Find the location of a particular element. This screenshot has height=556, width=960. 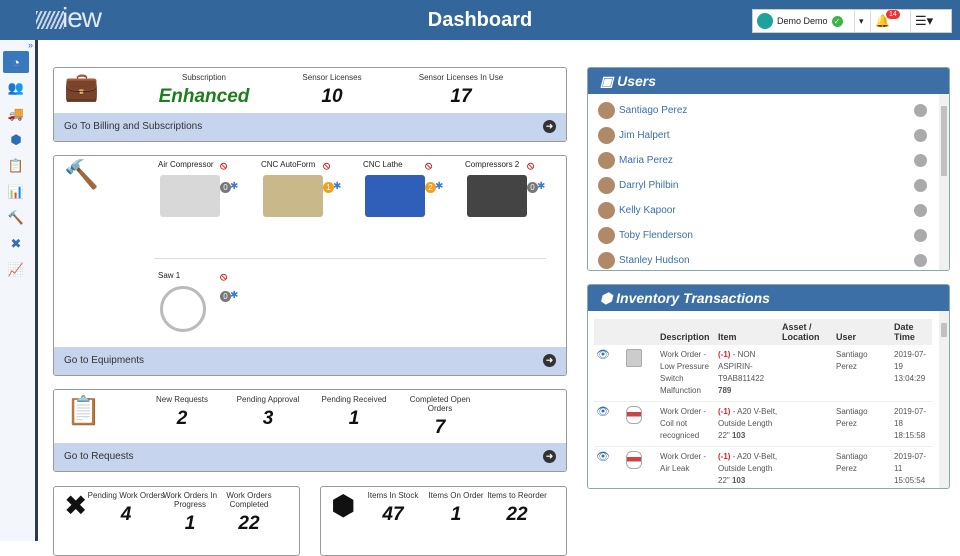

transactions-scrollbar is located at coordinates (944, 399).